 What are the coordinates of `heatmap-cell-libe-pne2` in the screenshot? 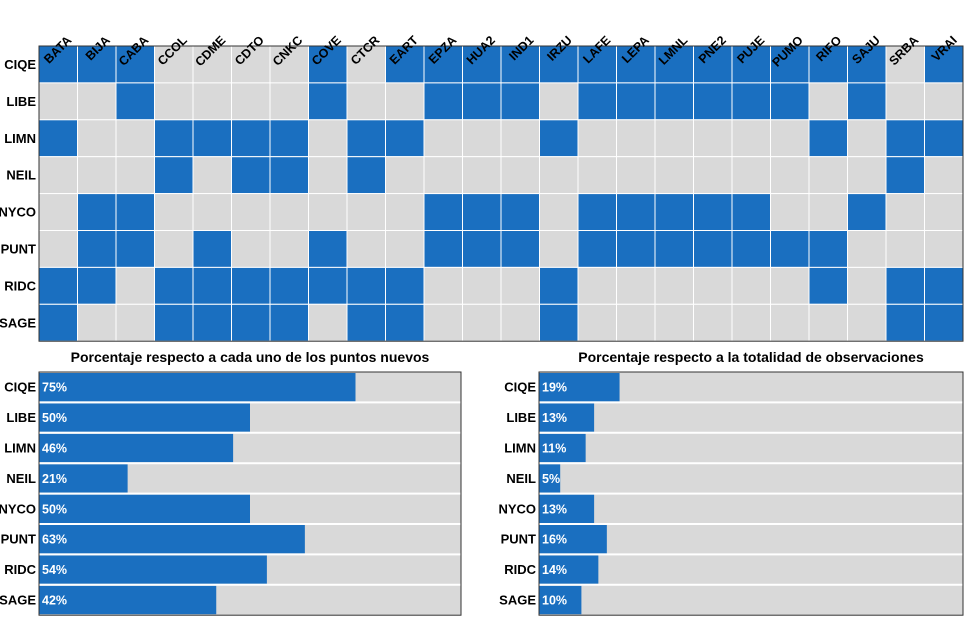 It's located at (713, 101).